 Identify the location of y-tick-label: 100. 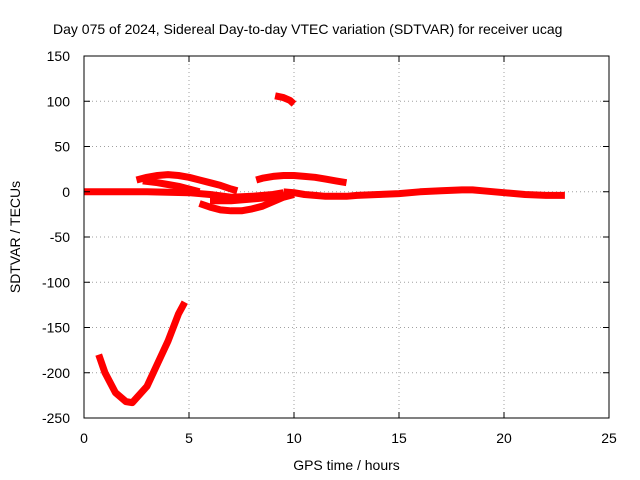
(59, 101).